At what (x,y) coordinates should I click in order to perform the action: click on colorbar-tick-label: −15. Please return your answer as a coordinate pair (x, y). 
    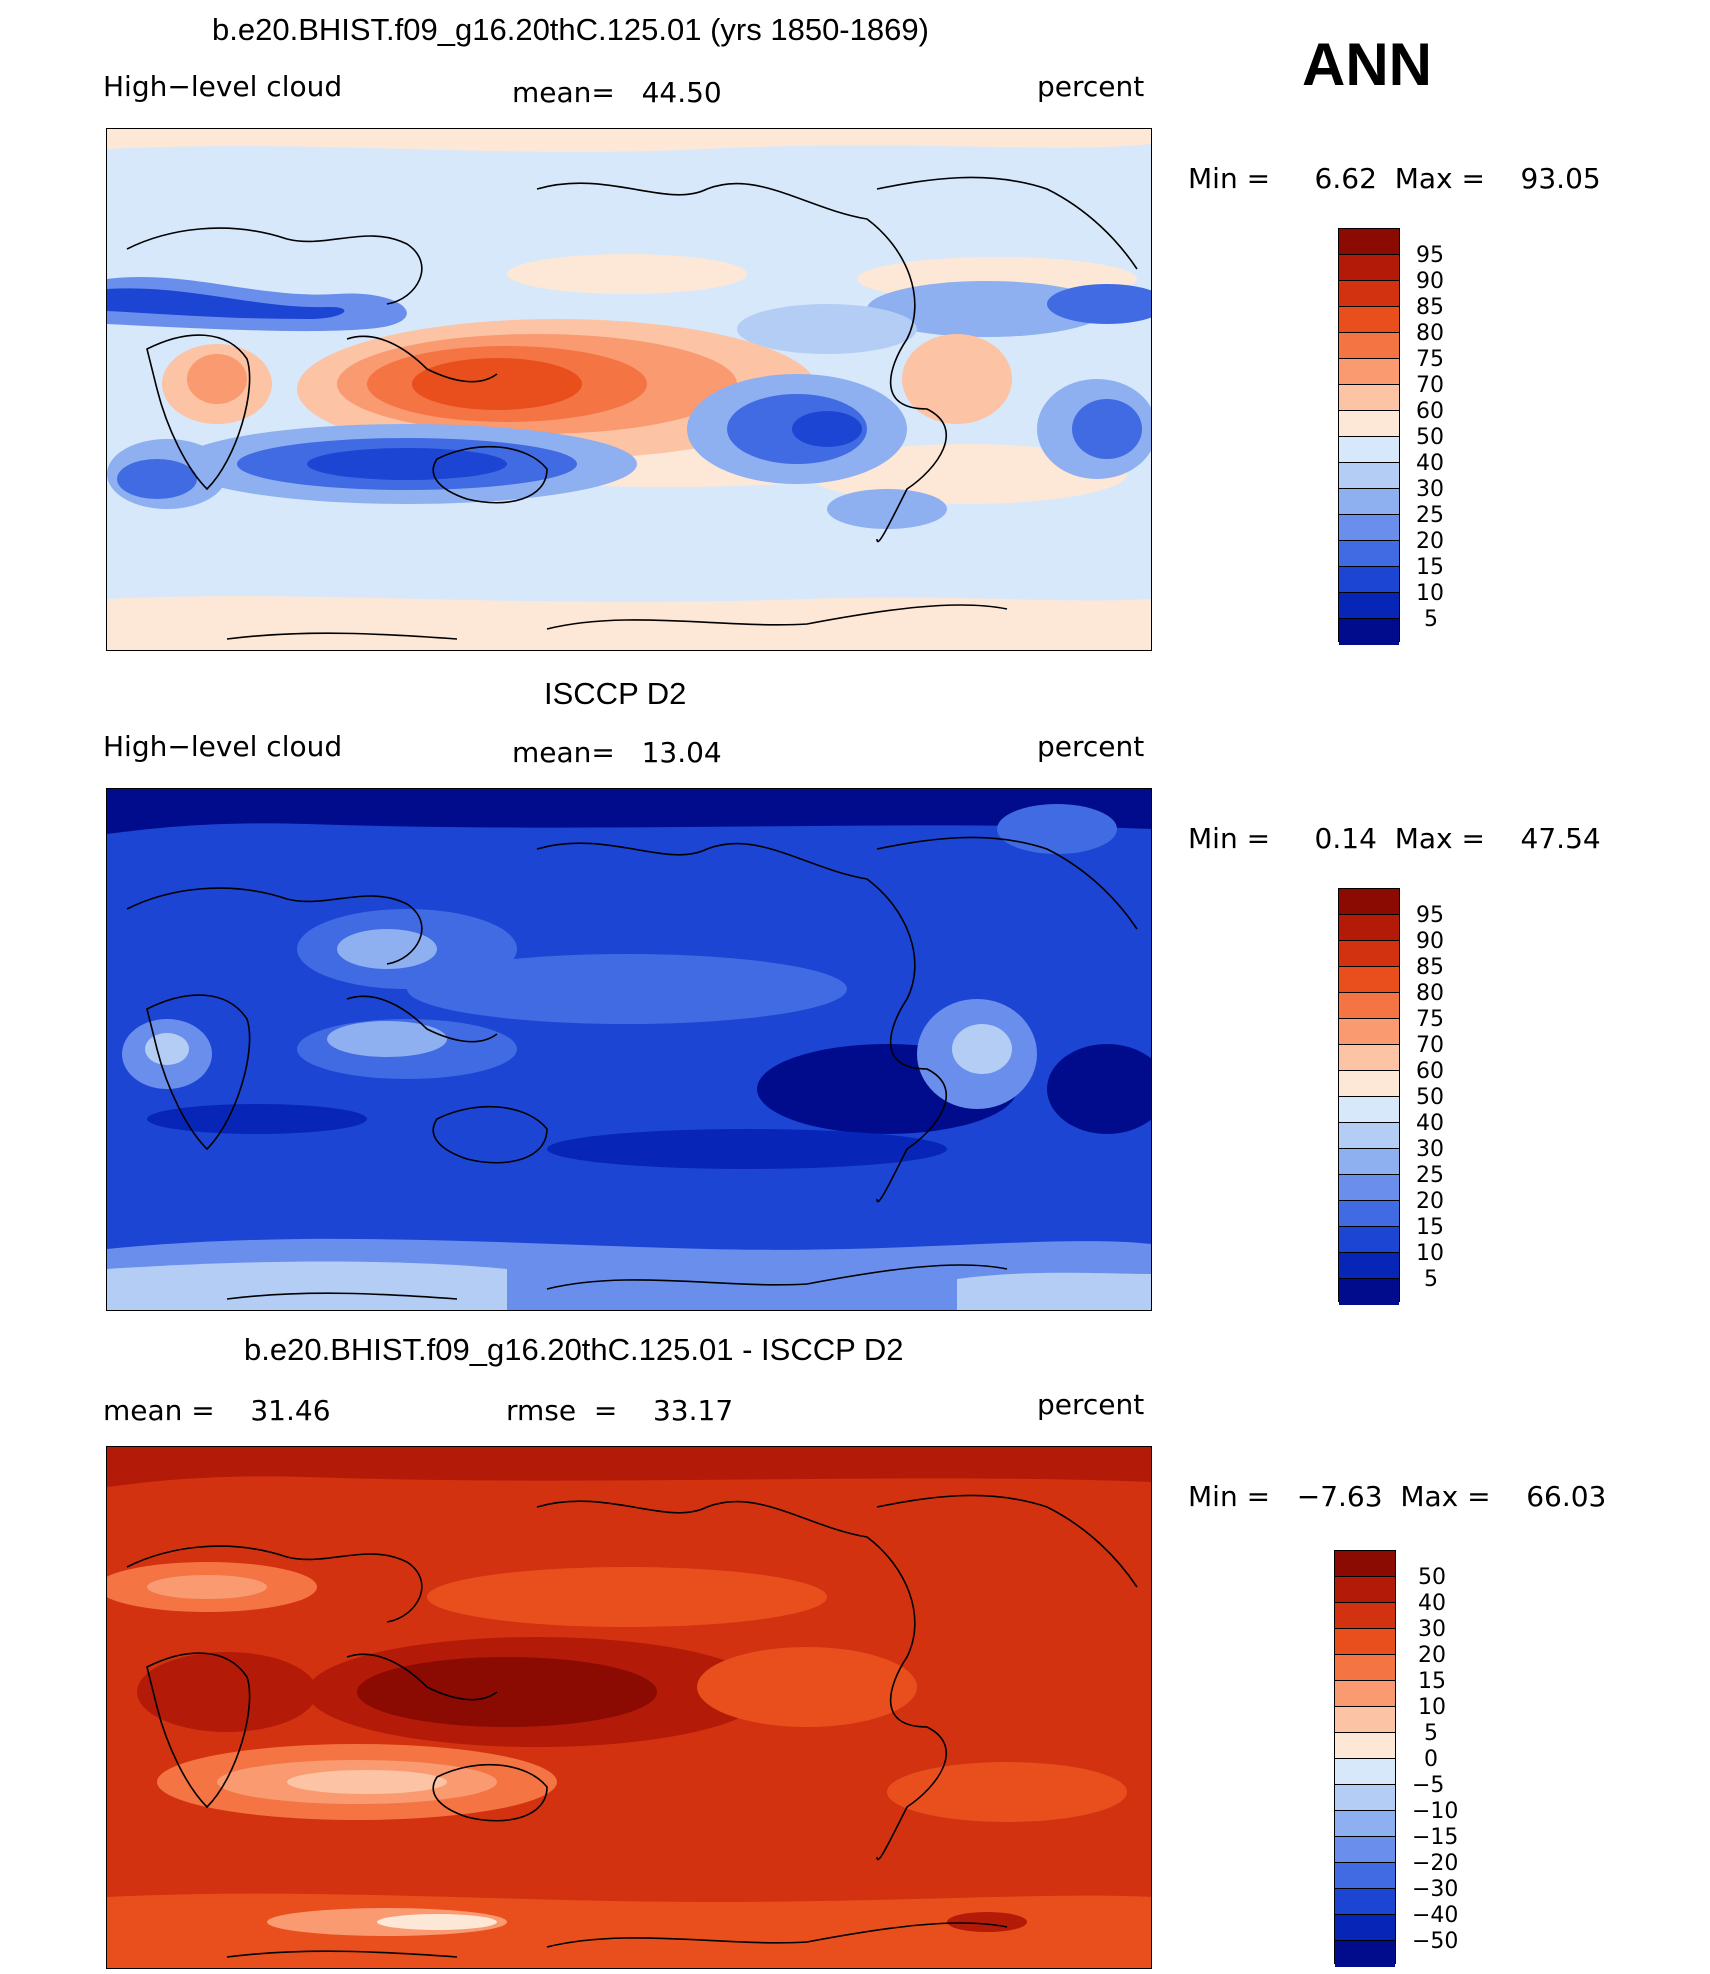
    Looking at the image, I should click on (1435, 1837).